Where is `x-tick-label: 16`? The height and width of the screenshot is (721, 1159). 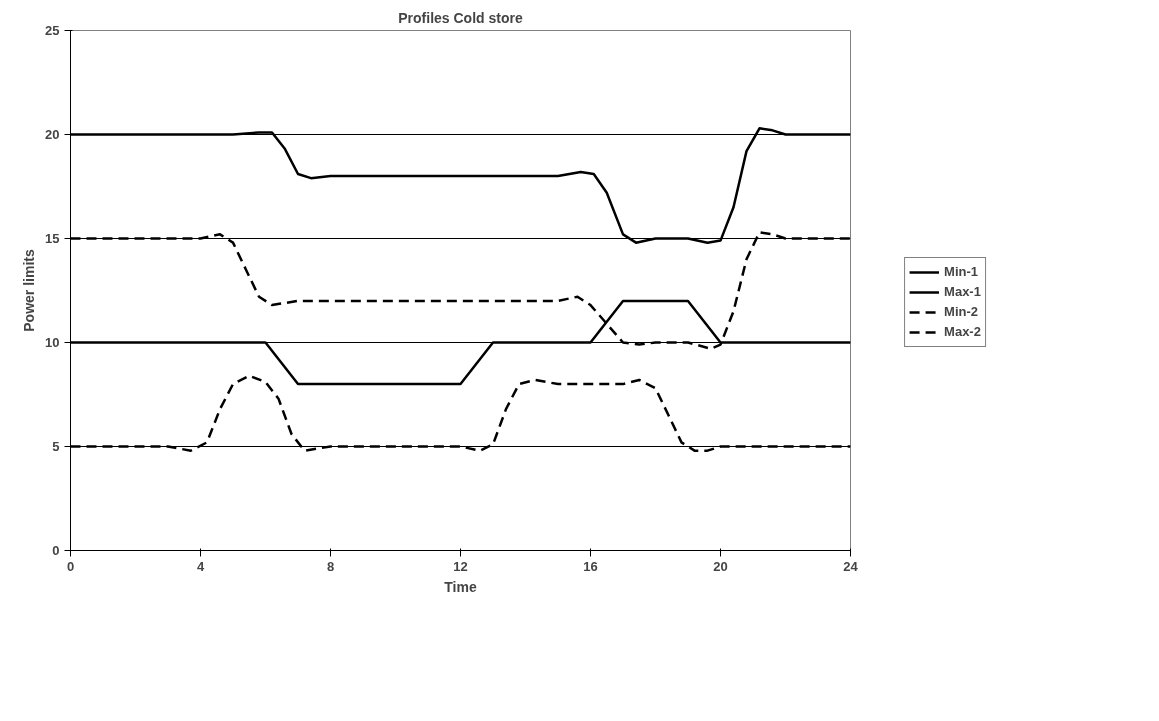
x-tick-label: 16 is located at coordinates (590, 566).